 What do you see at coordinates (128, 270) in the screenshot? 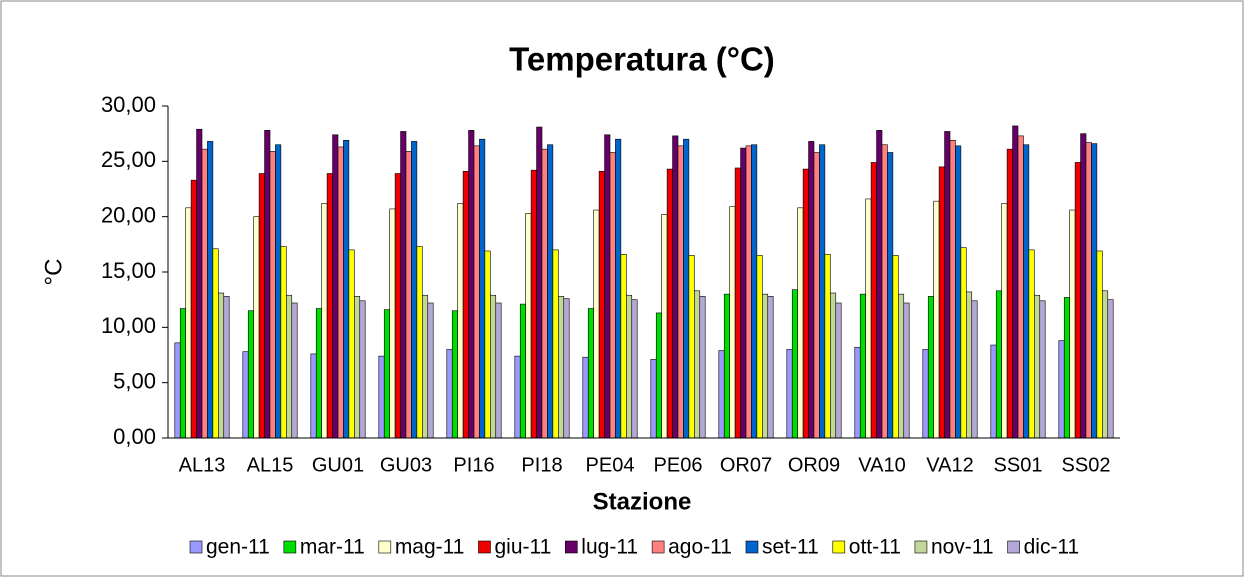
I see `y-tick-label: 15,00` at bounding box center [128, 270].